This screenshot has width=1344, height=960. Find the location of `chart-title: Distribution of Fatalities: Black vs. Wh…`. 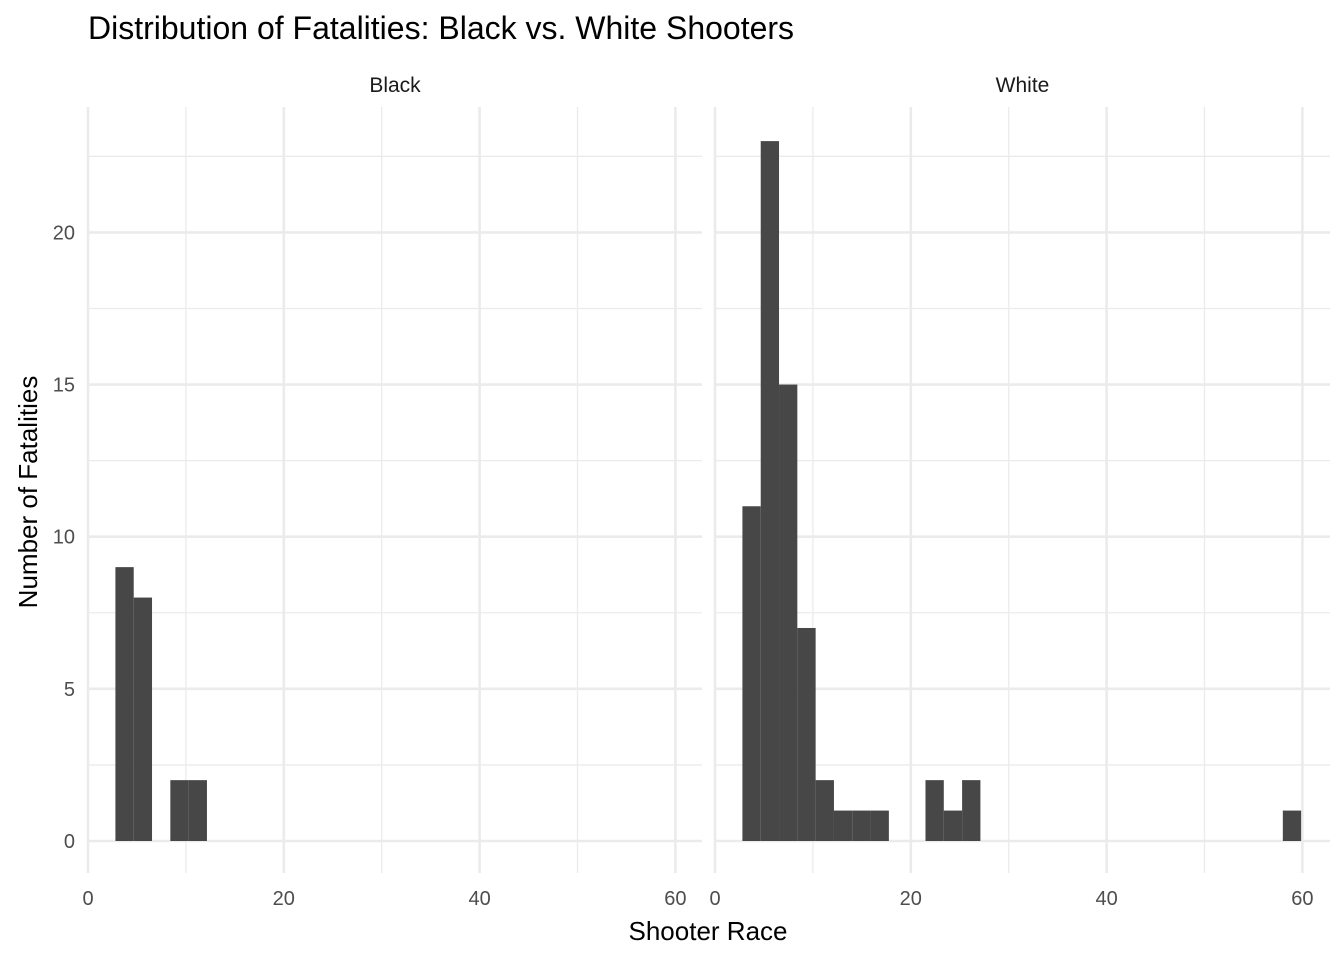

chart-title: Distribution of Fatalities: Black vs. Wh… is located at coordinates (441, 28).